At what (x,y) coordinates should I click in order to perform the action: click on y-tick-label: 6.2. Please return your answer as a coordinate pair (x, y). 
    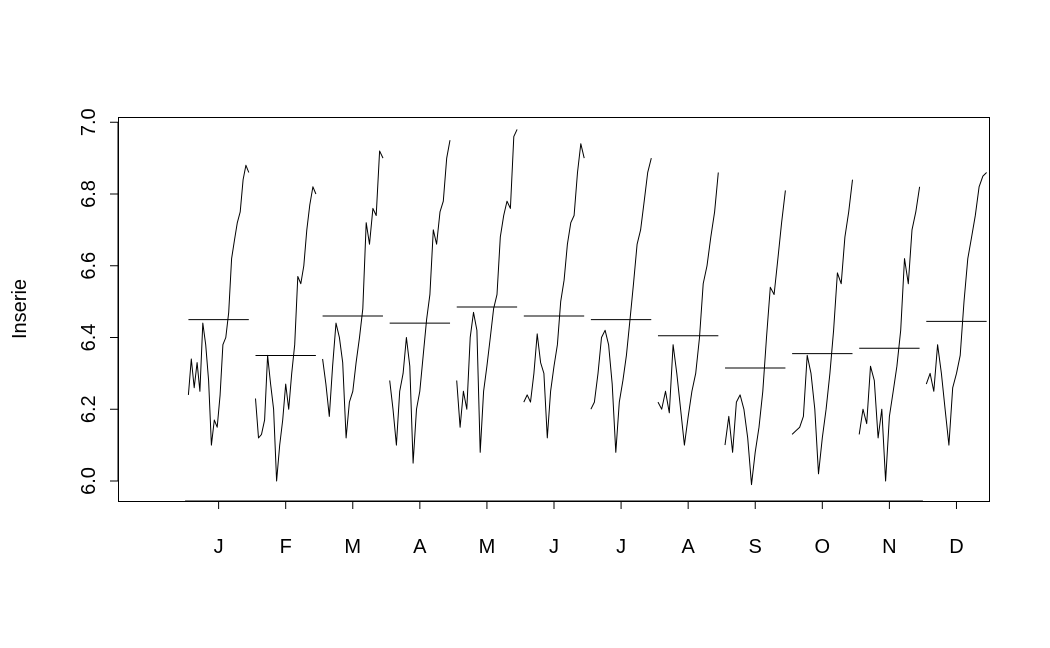
    Looking at the image, I should click on (89, 409).